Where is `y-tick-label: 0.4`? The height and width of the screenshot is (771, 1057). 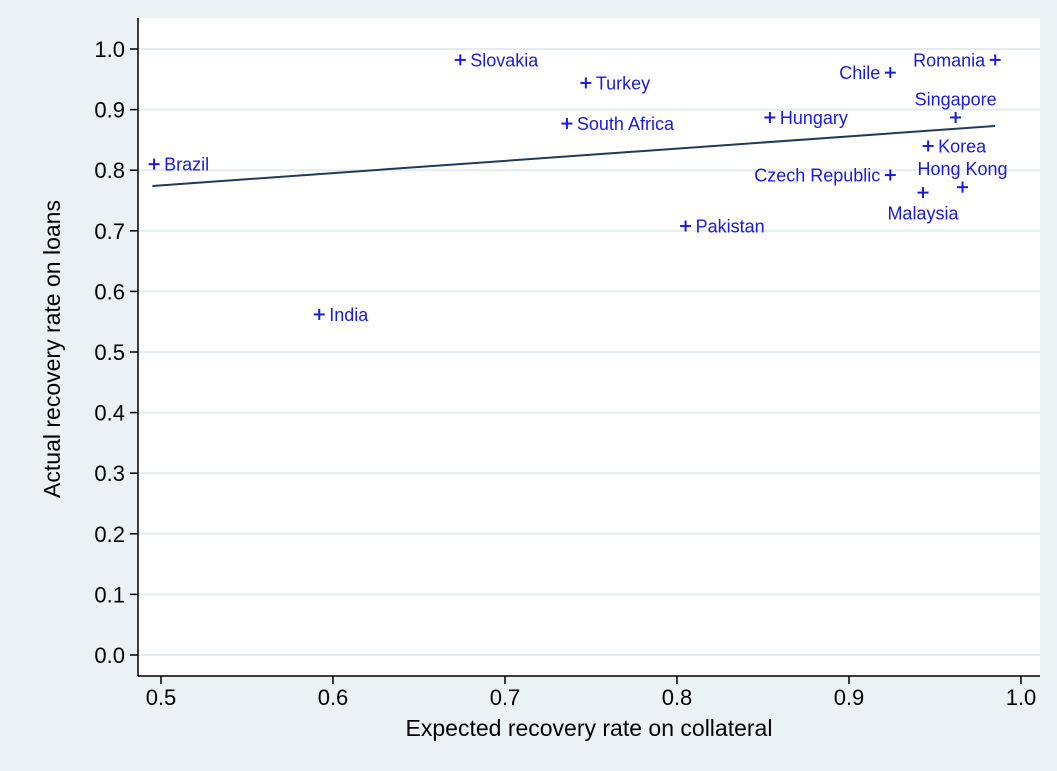 y-tick-label: 0.4 is located at coordinates (109, 413).